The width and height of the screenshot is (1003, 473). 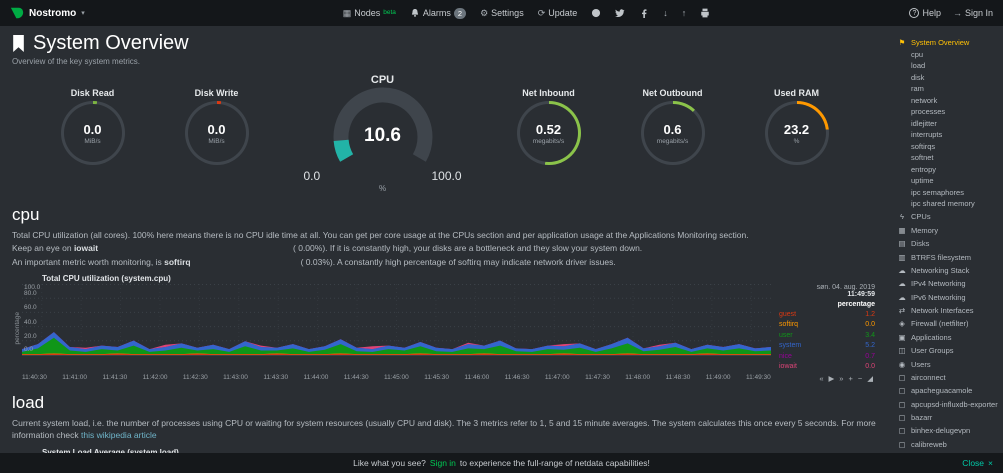 I want to click on sidebar-item-idlejitter: idlejitter, so click(x=948, y=123).